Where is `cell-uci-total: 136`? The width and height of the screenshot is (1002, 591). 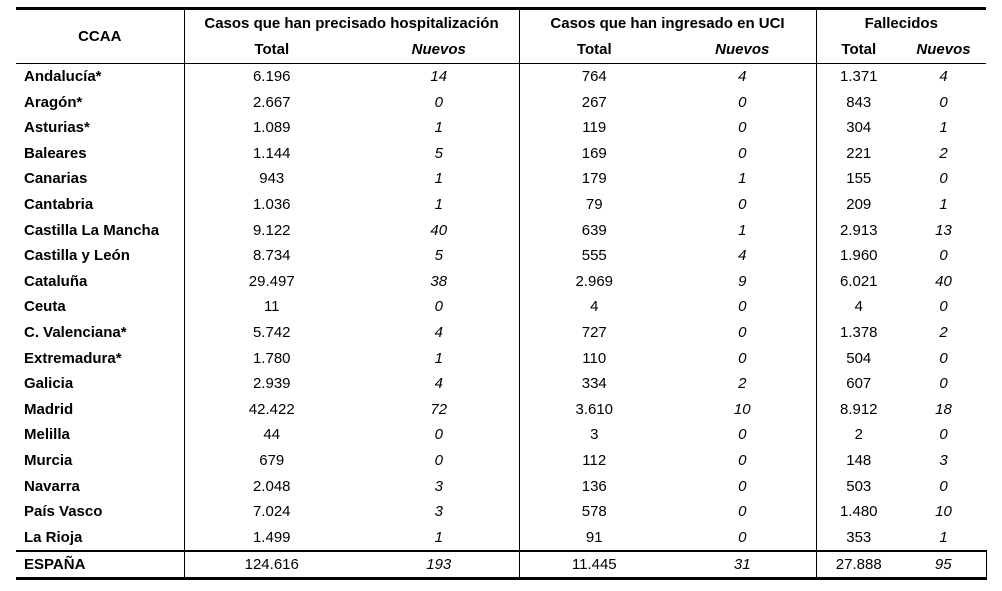
cell-uci-total: 136 is located at coordinates (593, 486).